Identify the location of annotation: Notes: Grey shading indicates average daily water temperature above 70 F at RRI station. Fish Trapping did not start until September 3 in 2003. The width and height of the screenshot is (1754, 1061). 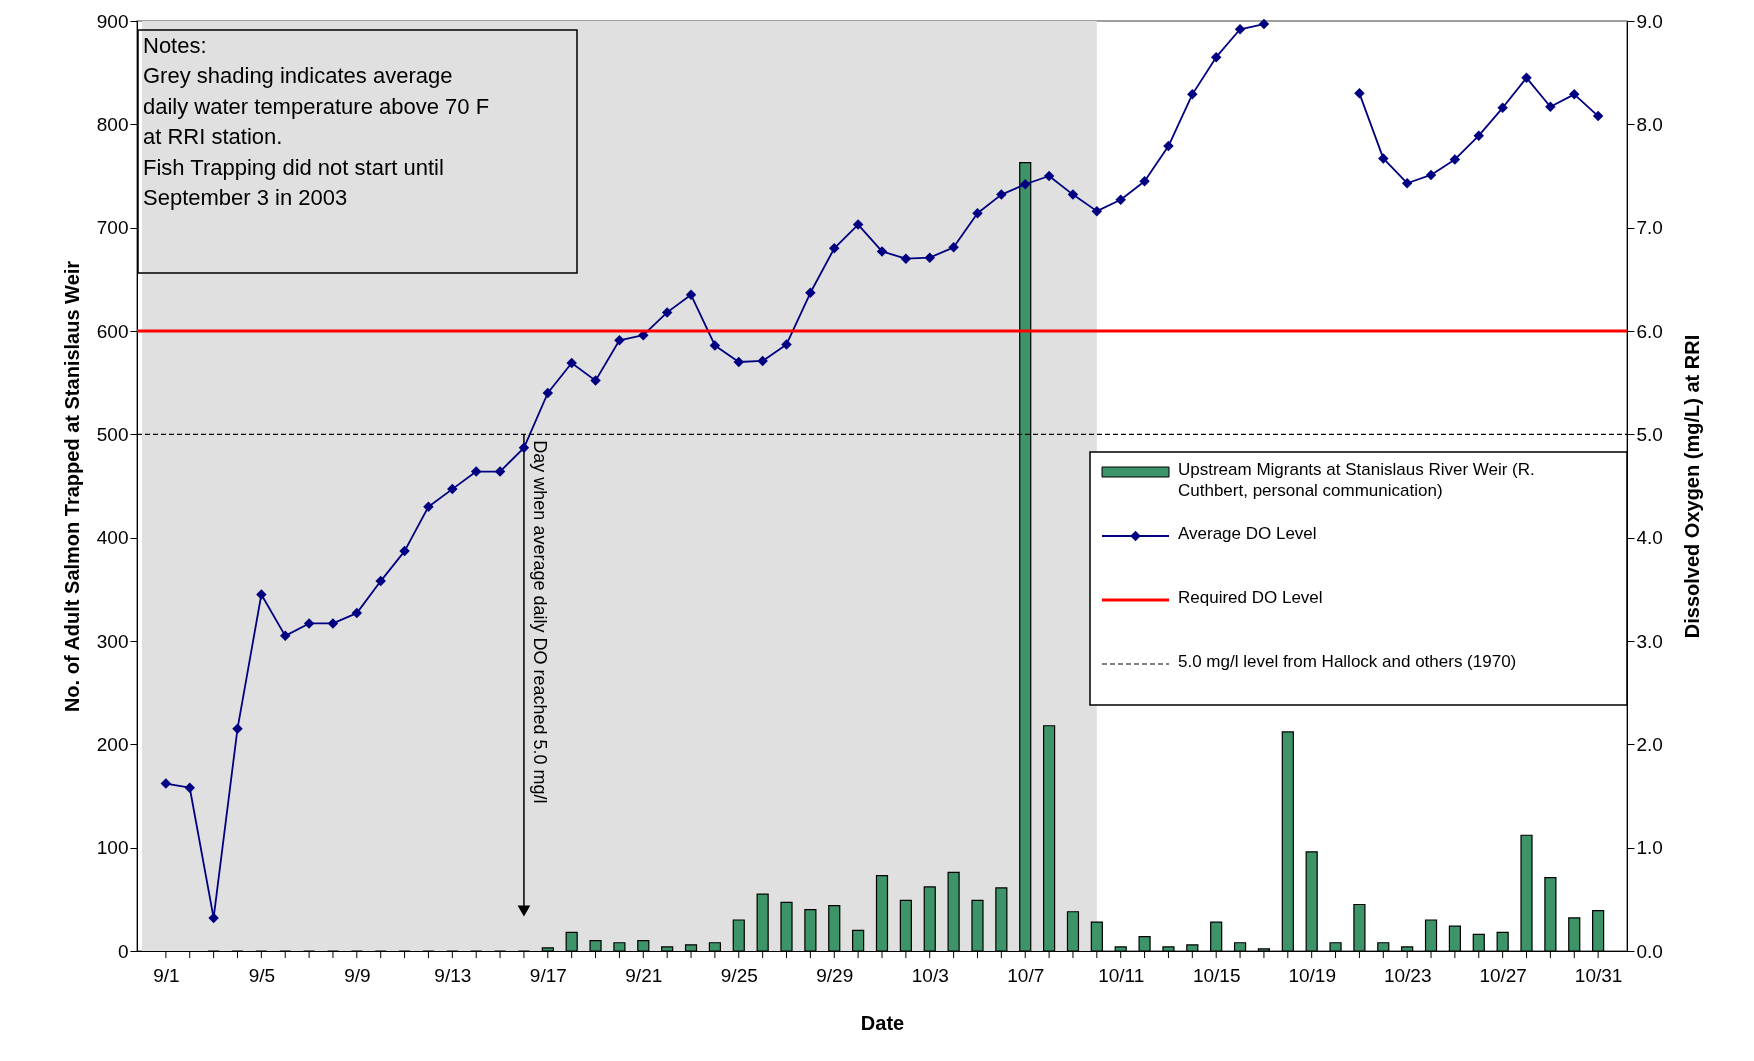
(316, 121).